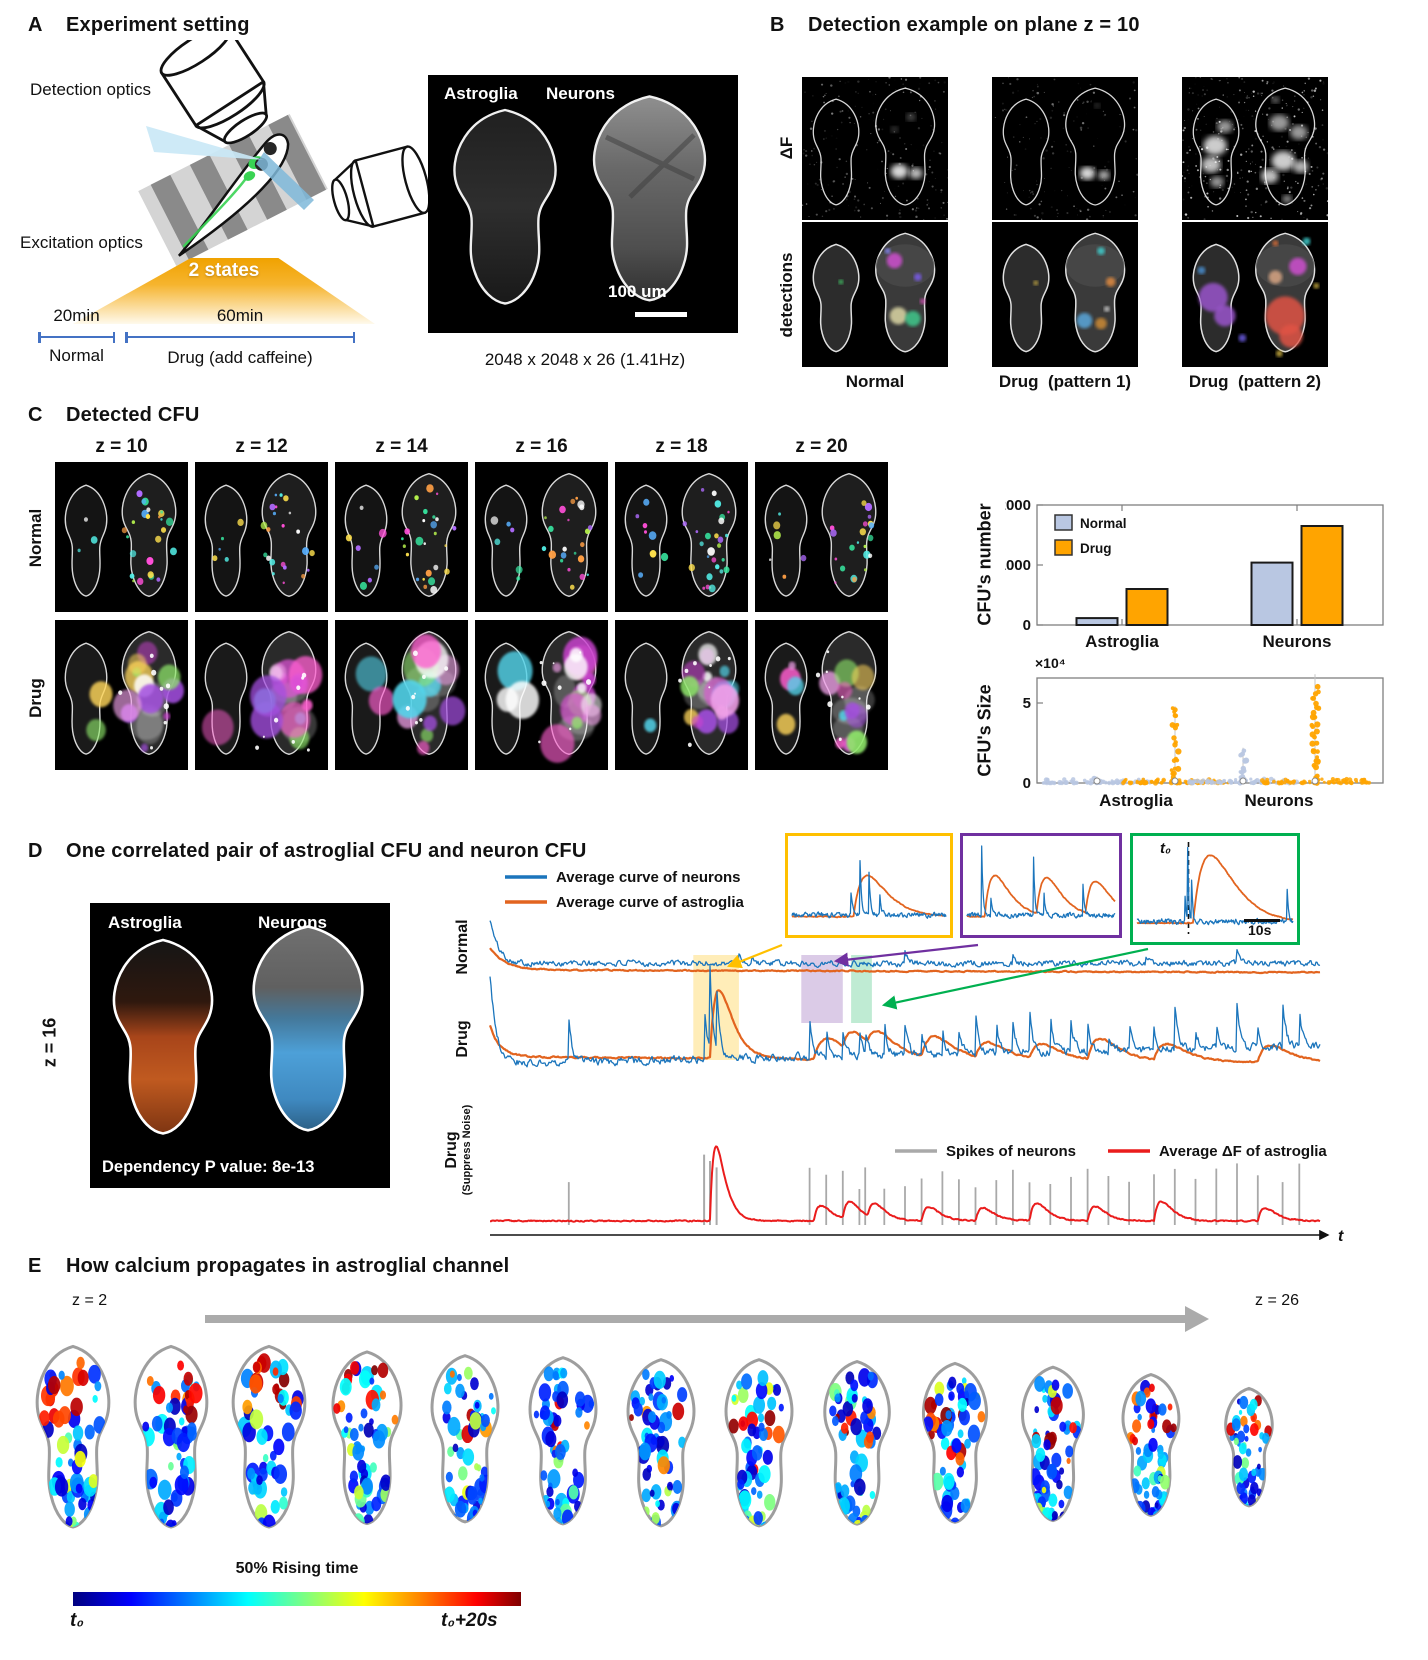  What do you see at coordinates (292, 922) in the screenshot?
I see `neurons-overlay-label: Neurons` at bounding box center [292, 922].